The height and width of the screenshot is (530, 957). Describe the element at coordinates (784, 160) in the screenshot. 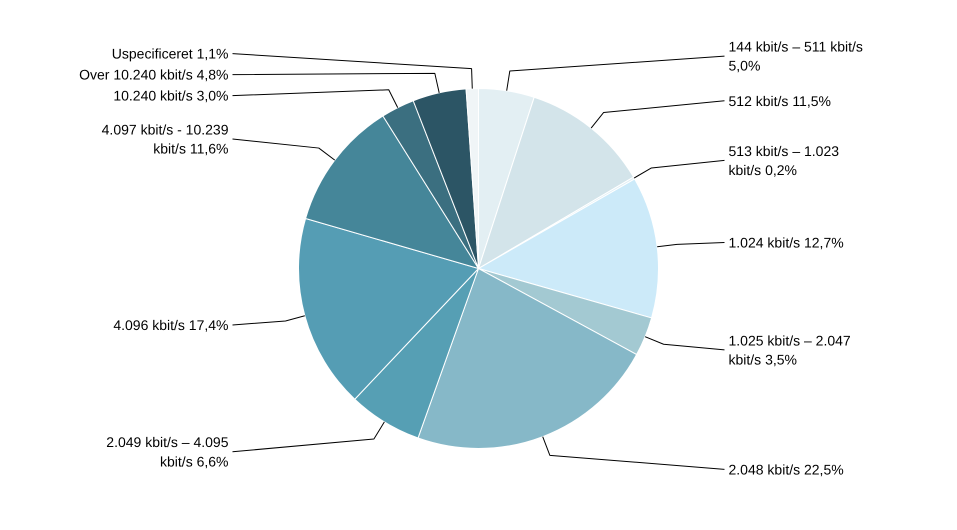

I see `slice-label: 513 kbit/s – 1.023 kbit/s 0,2%` at that location.